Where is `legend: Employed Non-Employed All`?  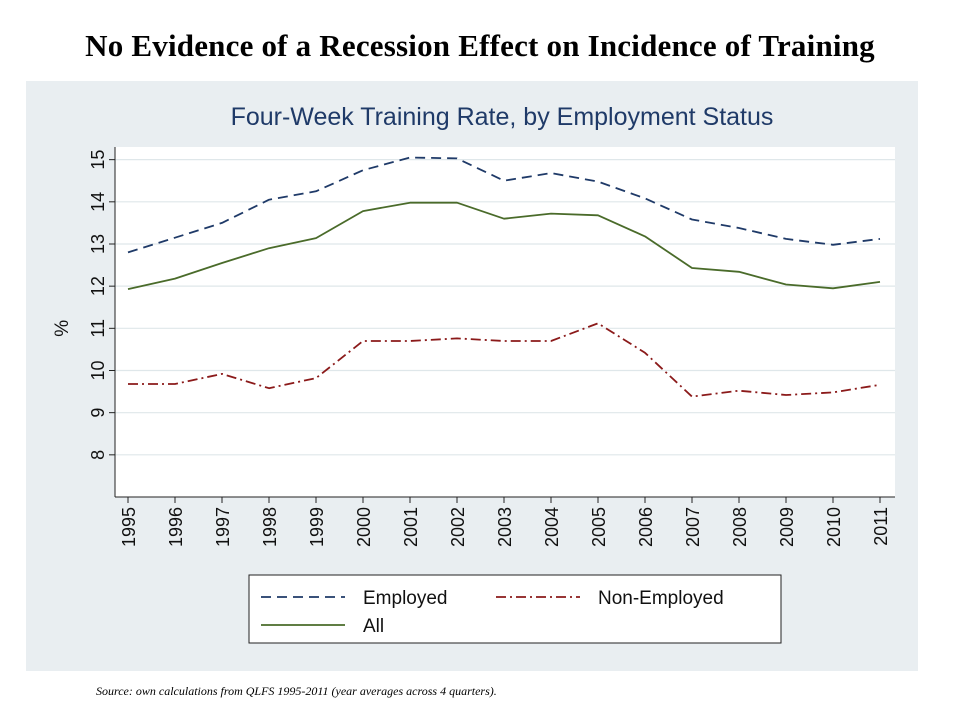 legend: Employed Non-Employed All is located at coordinates (515, 609).